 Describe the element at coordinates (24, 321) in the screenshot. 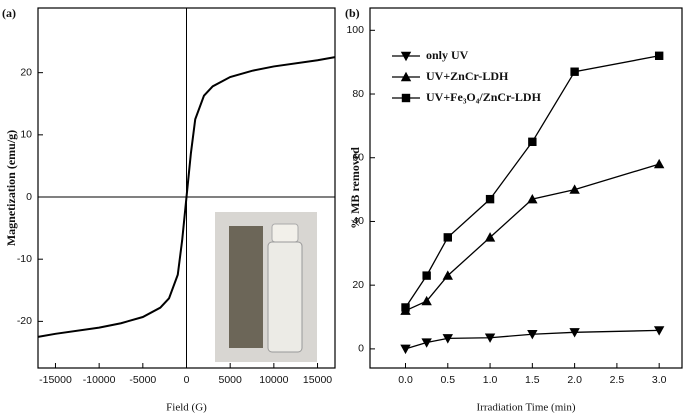

I see `y-tick-label: -20` at that location.